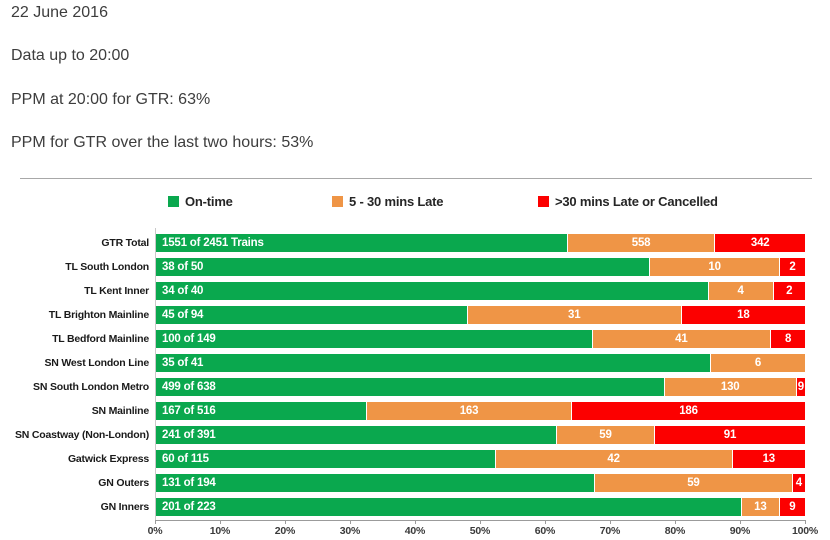  I want to click on late-segment: 59, so click(605, 435).